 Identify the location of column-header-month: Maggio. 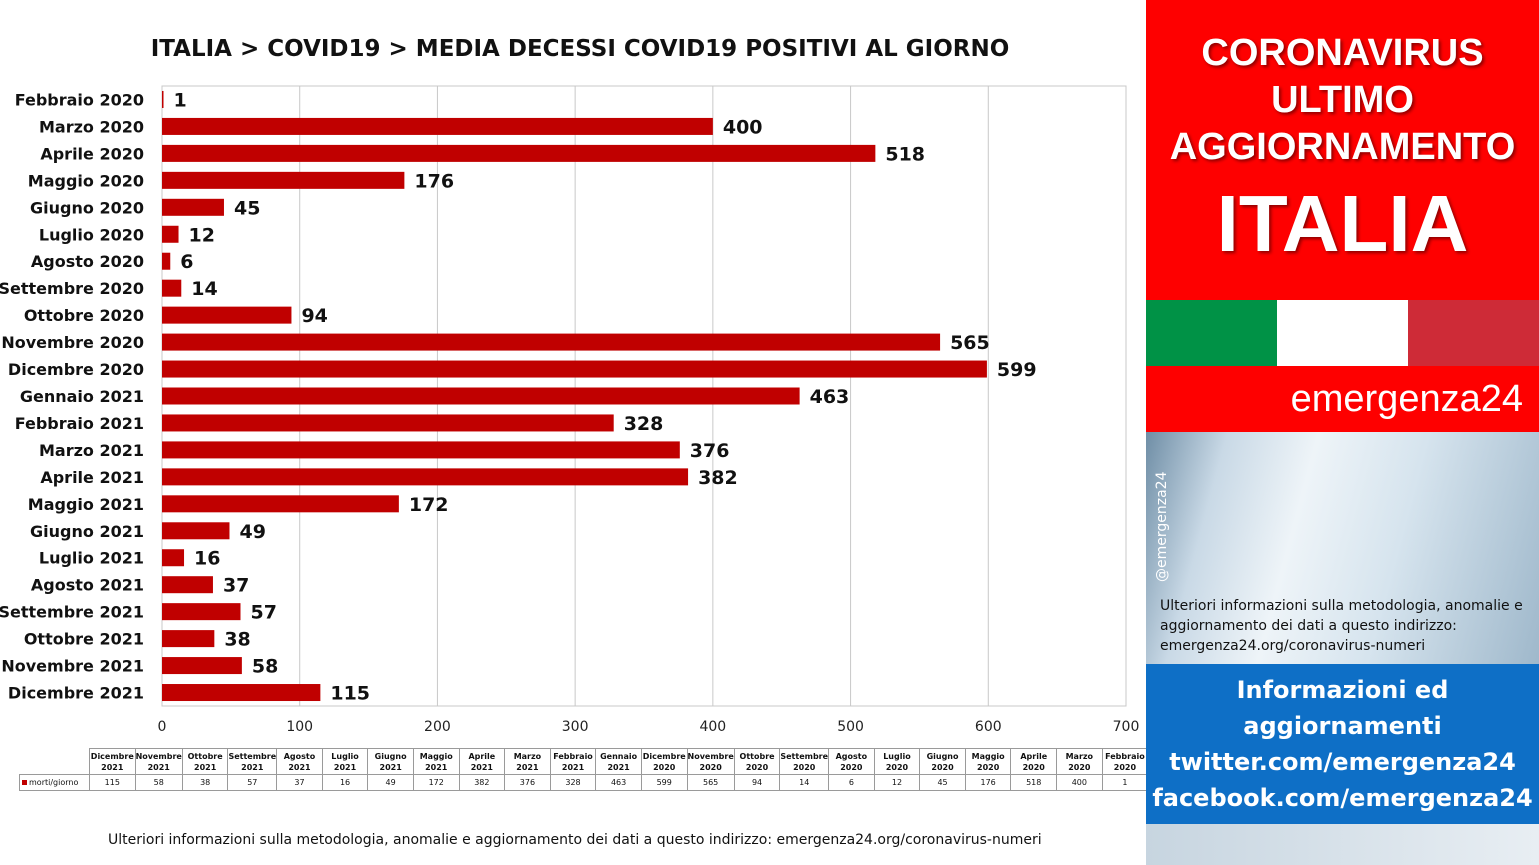
(436, 756).